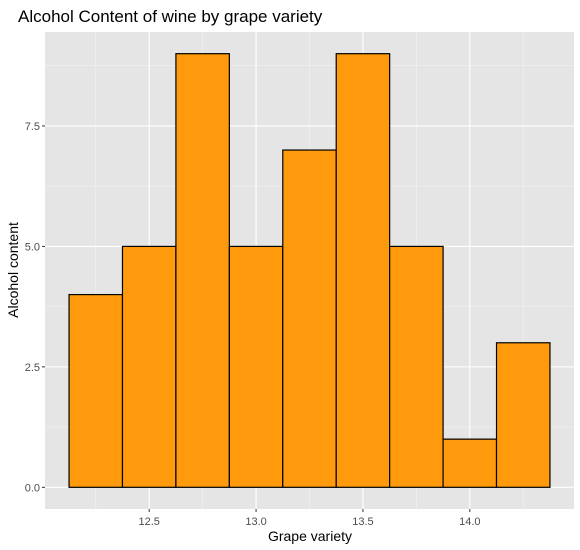 The height and width of the screenshot is (550, 580). What do you see at coordinates (255, 522) in the screenshot?
I see `x-tick-label: 13.0` at bounding box center [255, 522].